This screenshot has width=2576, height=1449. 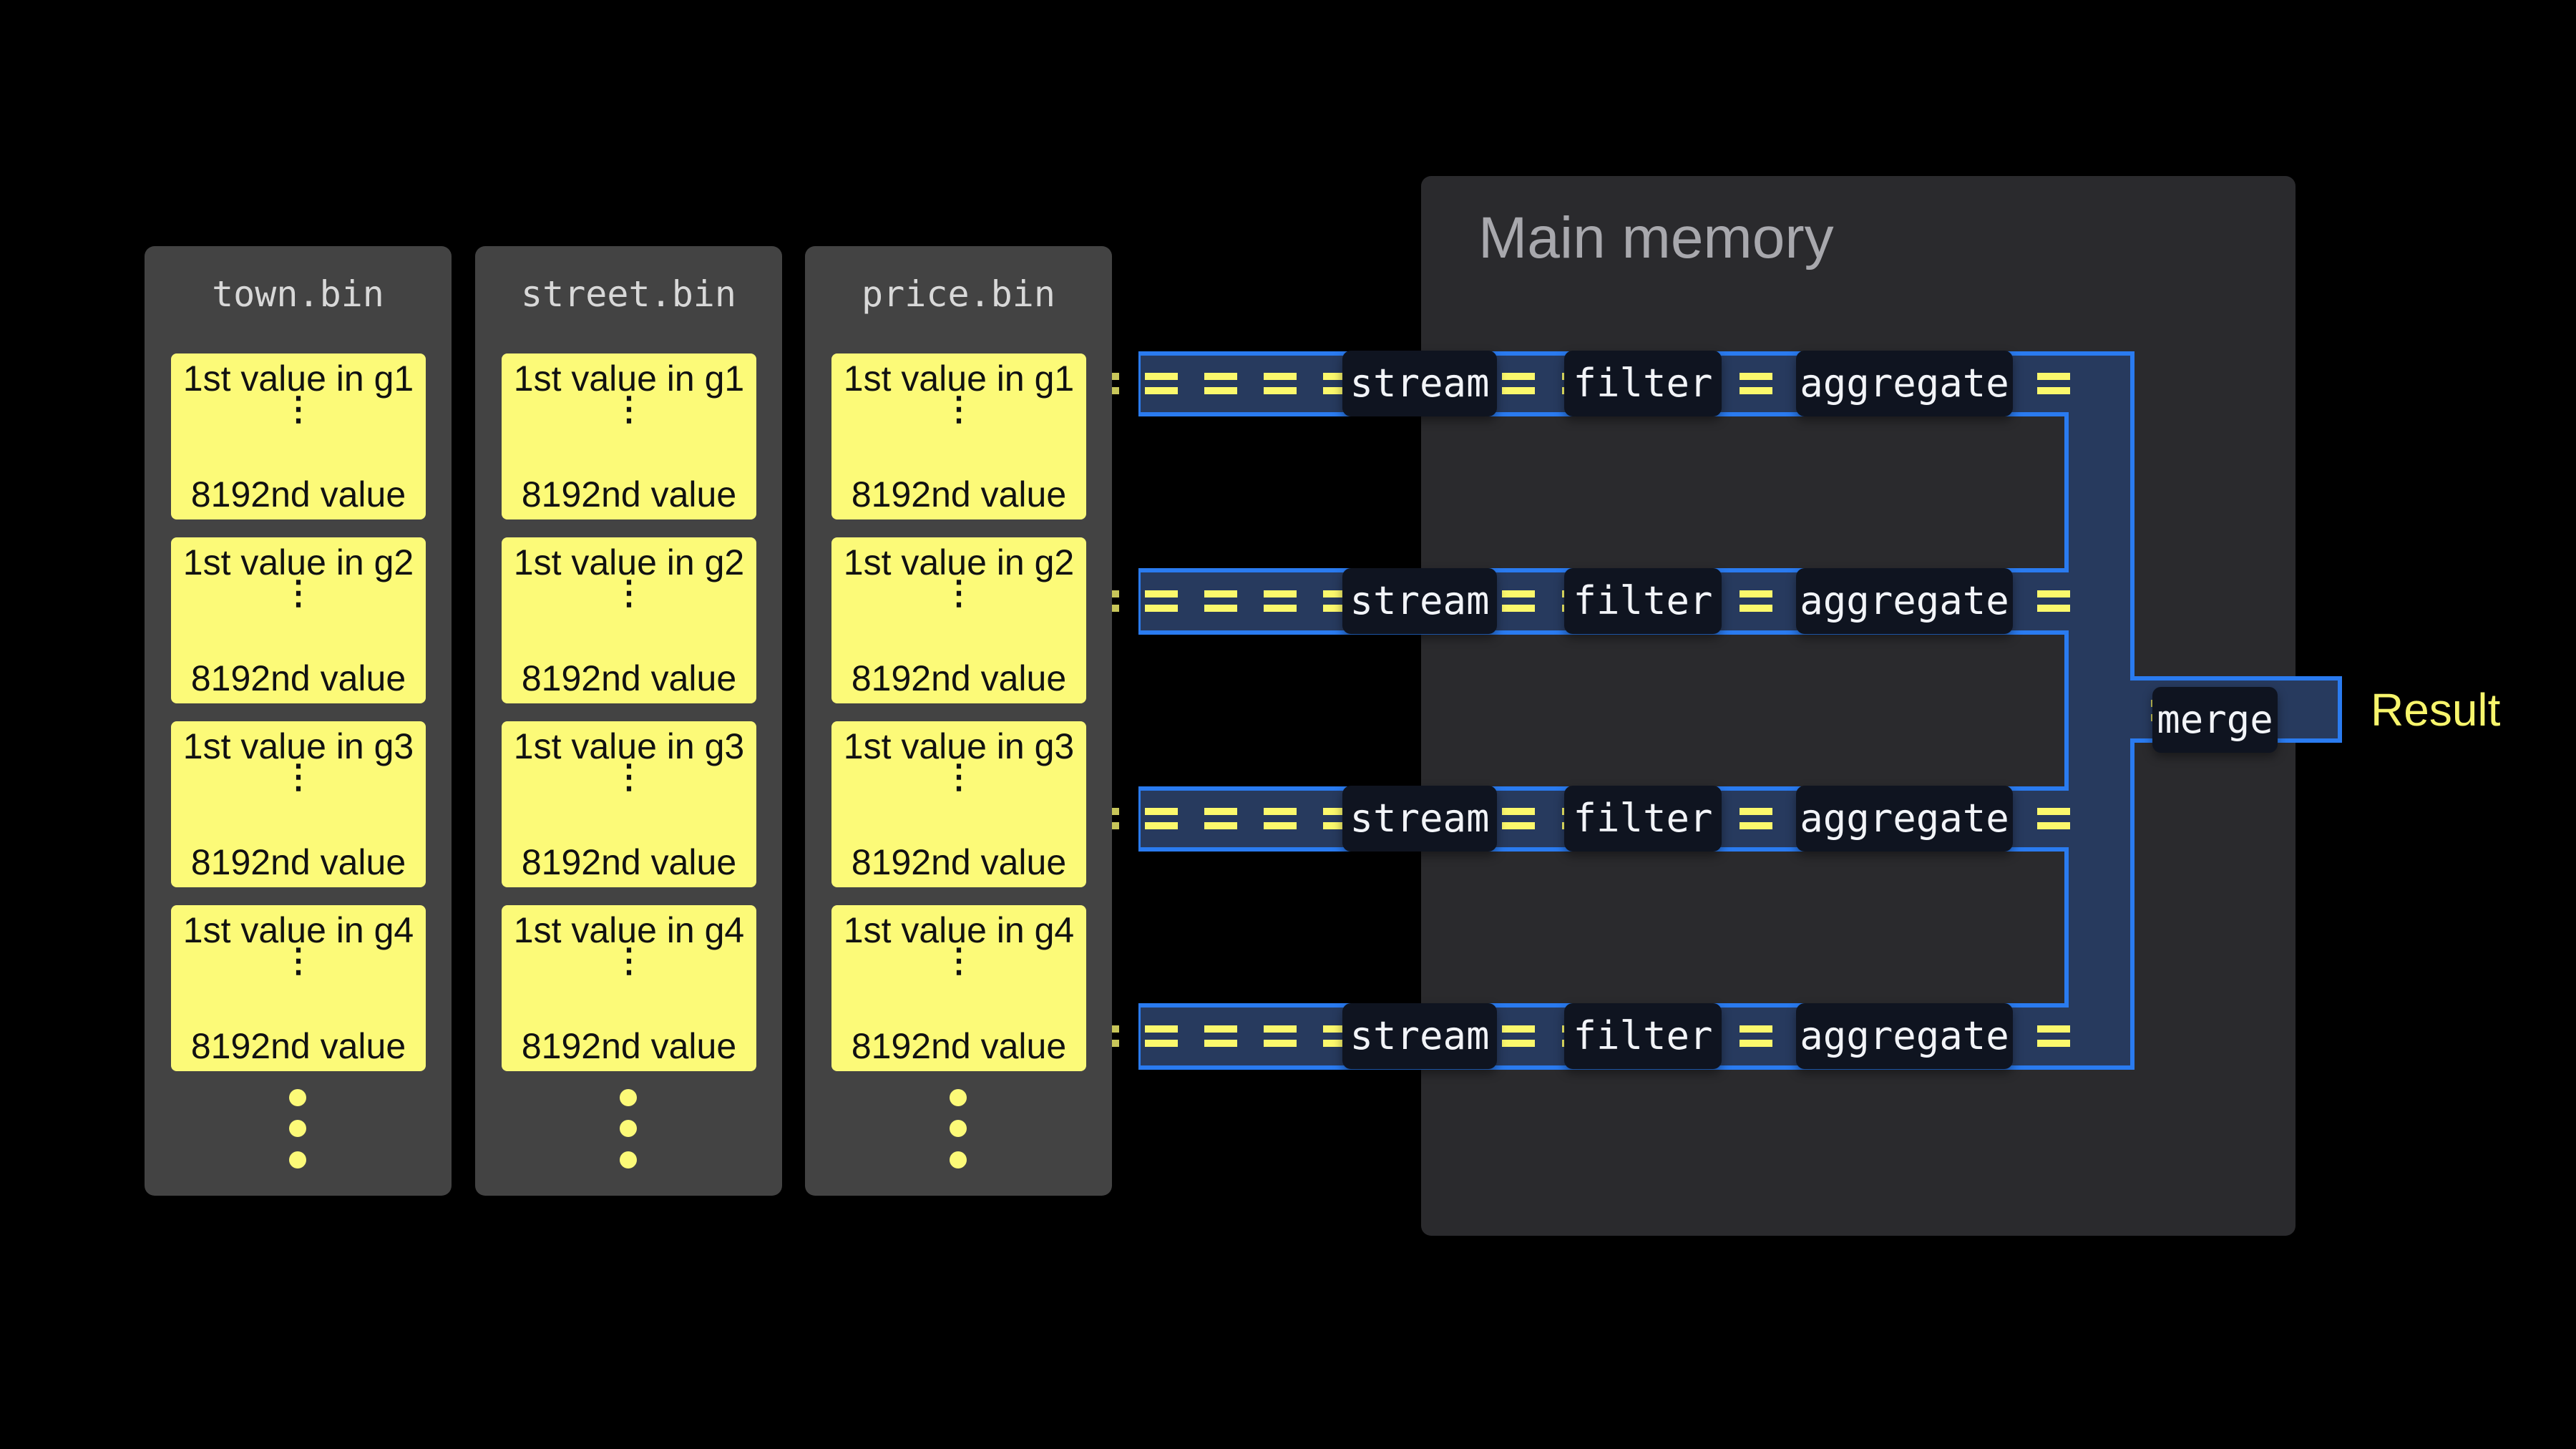 I want to click on merge-stage: merge, so click(x=2215, y=720).